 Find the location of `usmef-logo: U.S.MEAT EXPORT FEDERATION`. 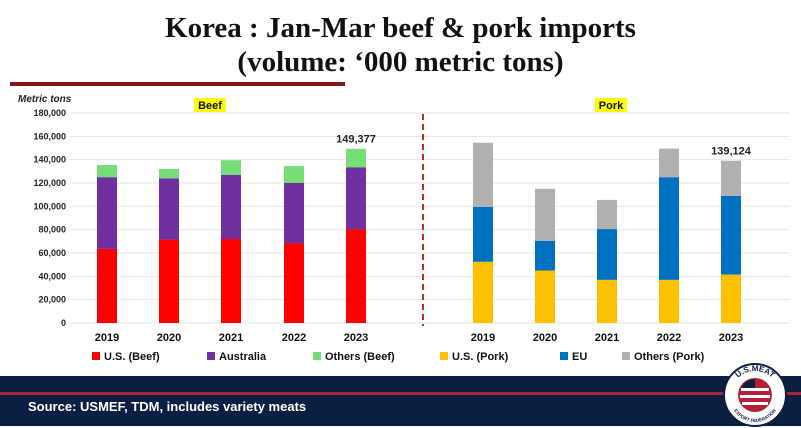

usmef-logo: U.S.MEAT EXPORT FEDERATION is located at coordinates (755, 395).